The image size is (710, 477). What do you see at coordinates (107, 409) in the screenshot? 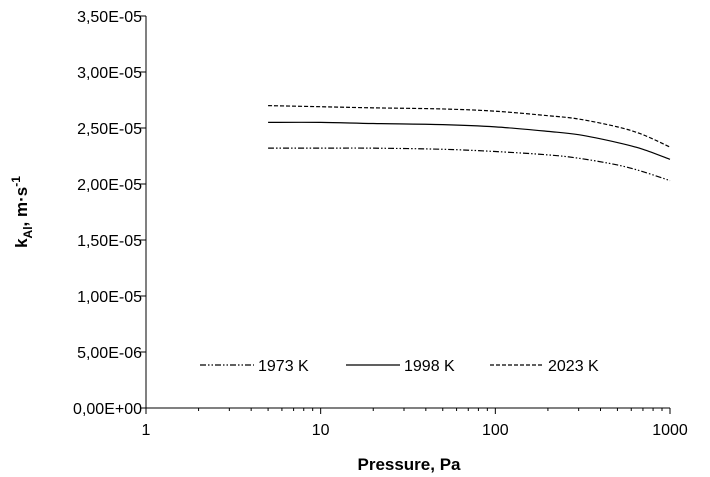
I see `y-tick-label: 0,00E+00` at bounding box center [107, 409].